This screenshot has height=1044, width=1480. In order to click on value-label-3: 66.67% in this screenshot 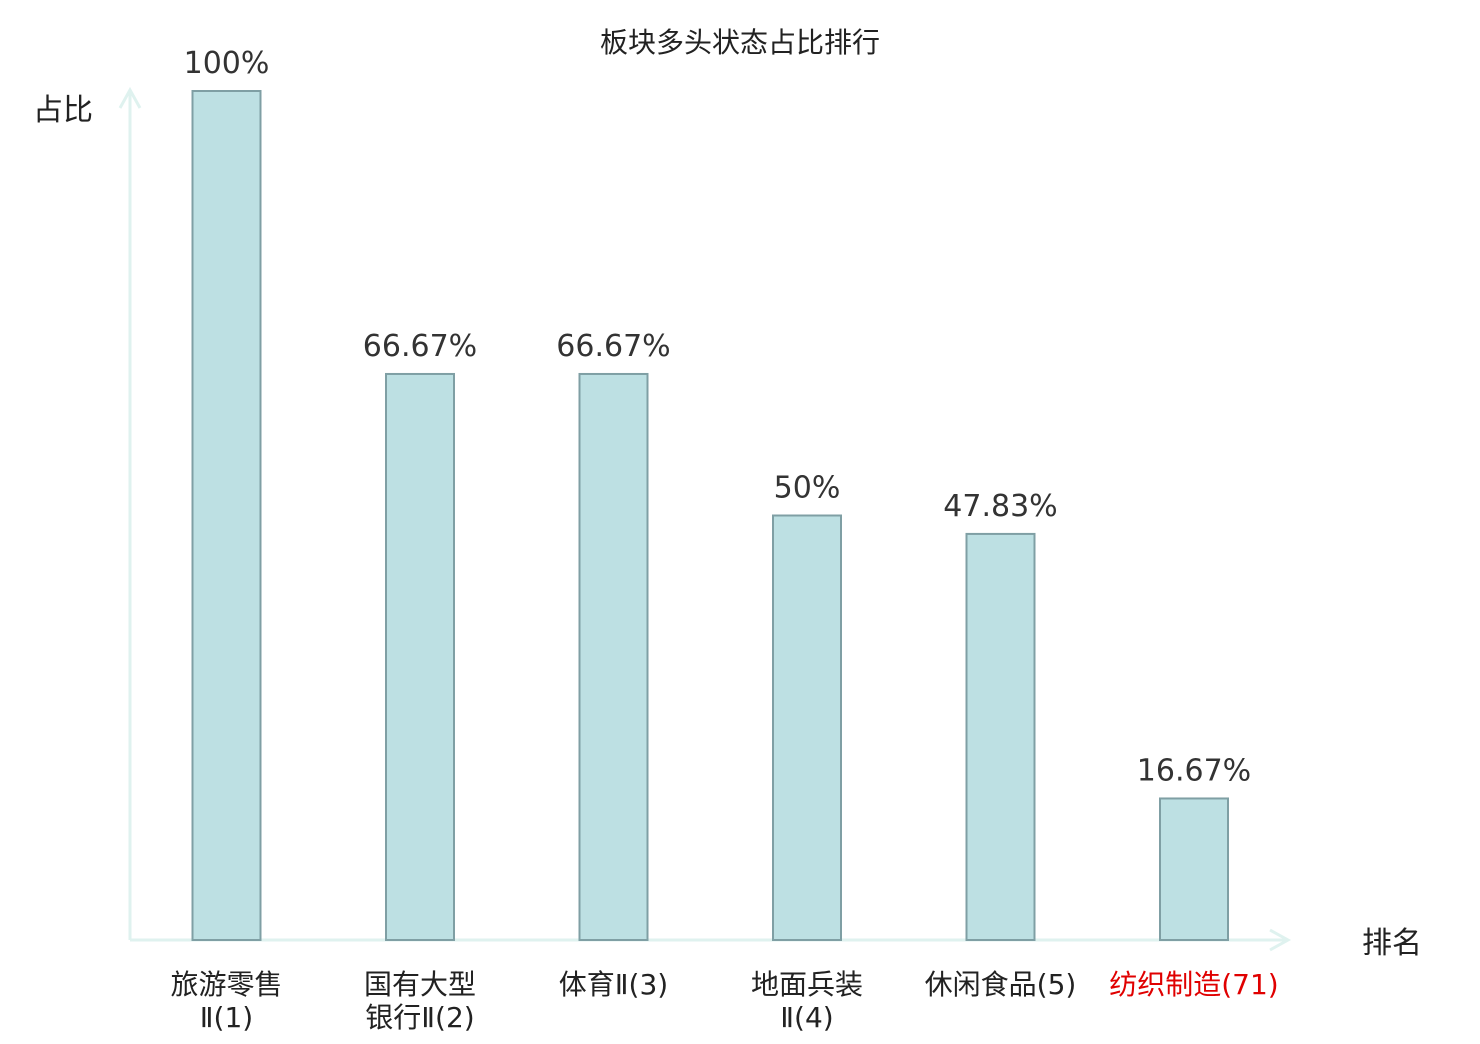, I will do `click(613, 346)`.